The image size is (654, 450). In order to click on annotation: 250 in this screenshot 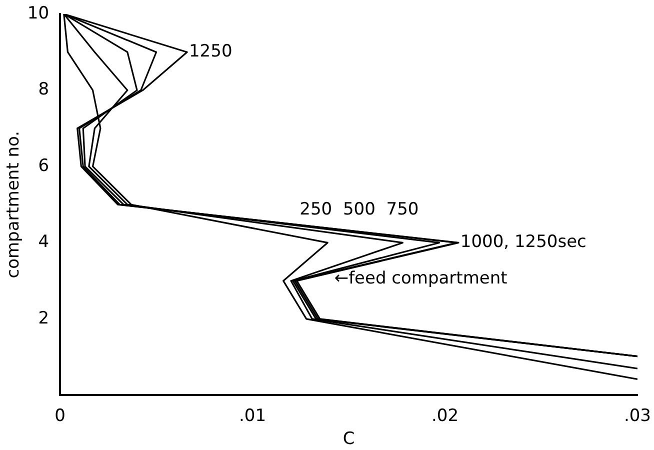, I will do `click(316, 210)`.